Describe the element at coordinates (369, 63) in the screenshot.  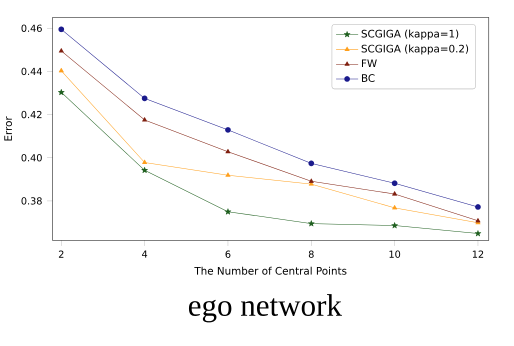
I see `legend-label: FW` at that location.